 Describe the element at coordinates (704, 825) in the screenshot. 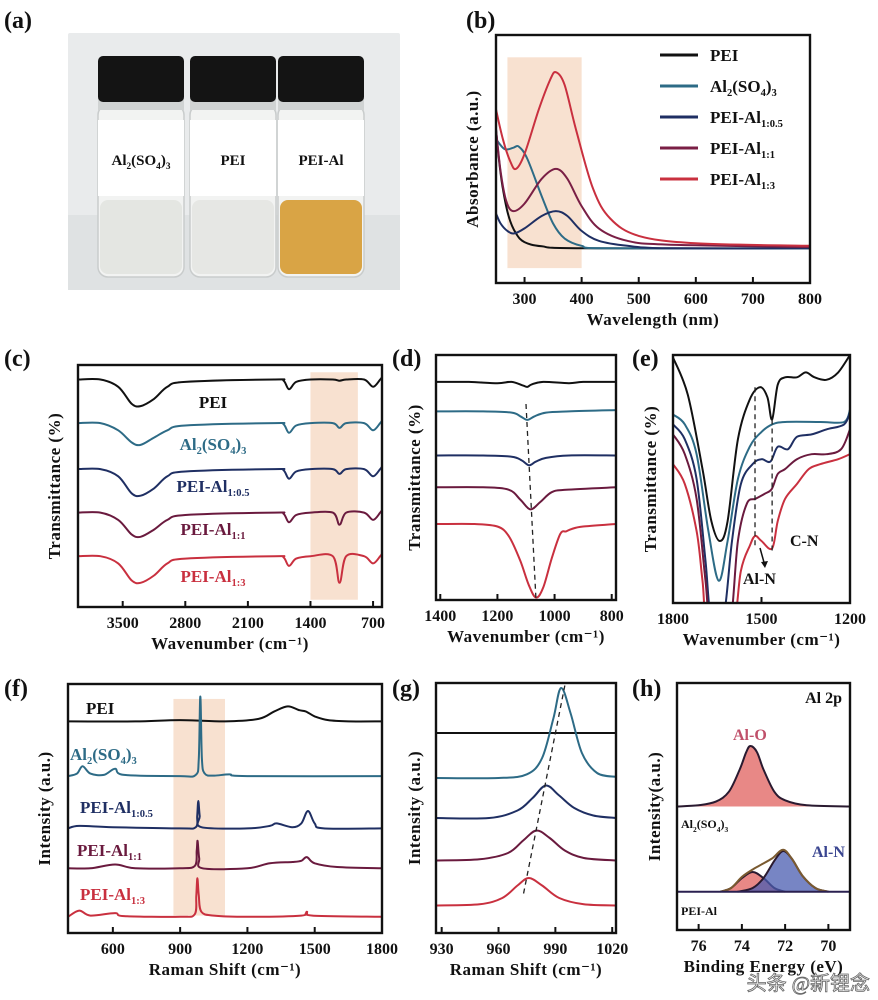

I see `annotation-al2-so4-3: Al2(SO4)3` at that location.